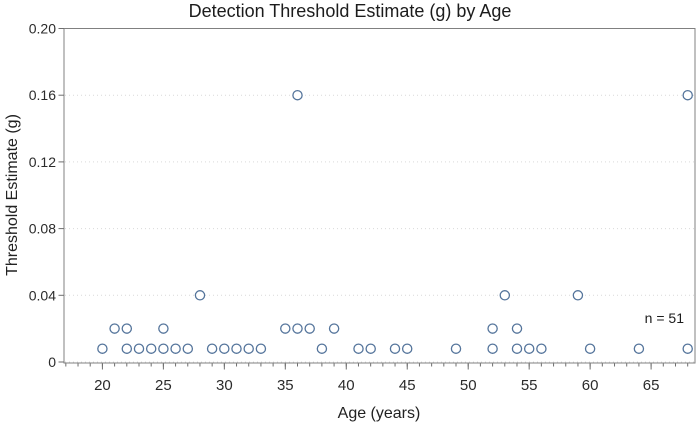 The image size is (700, 427). I want to click on y-tick-label: 0, so click(52, 362).